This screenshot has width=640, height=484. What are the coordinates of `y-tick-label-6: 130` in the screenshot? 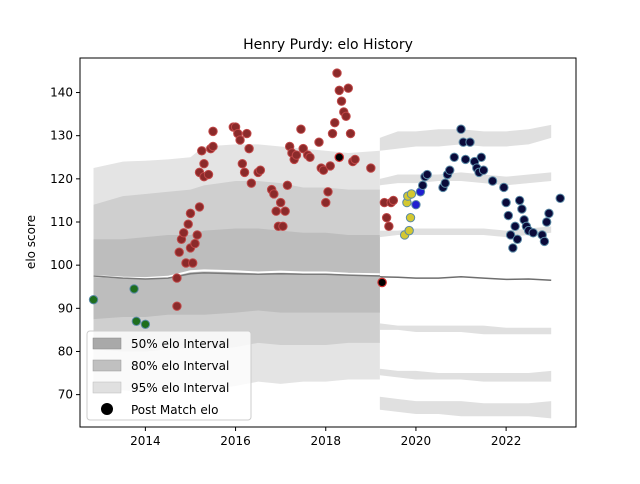 It's located at (61, 136).